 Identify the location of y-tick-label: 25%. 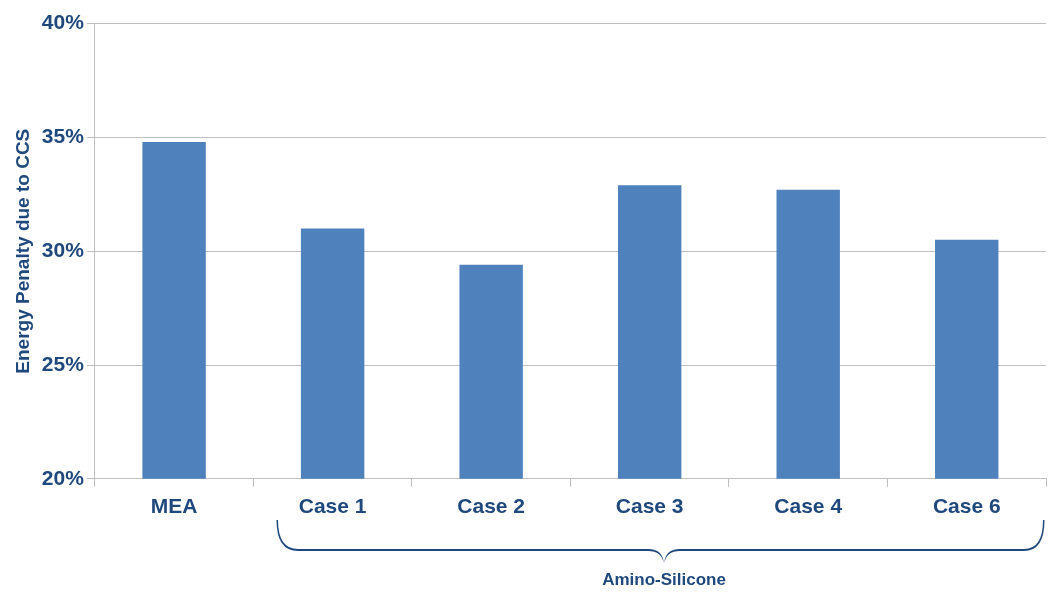
(63, 363).